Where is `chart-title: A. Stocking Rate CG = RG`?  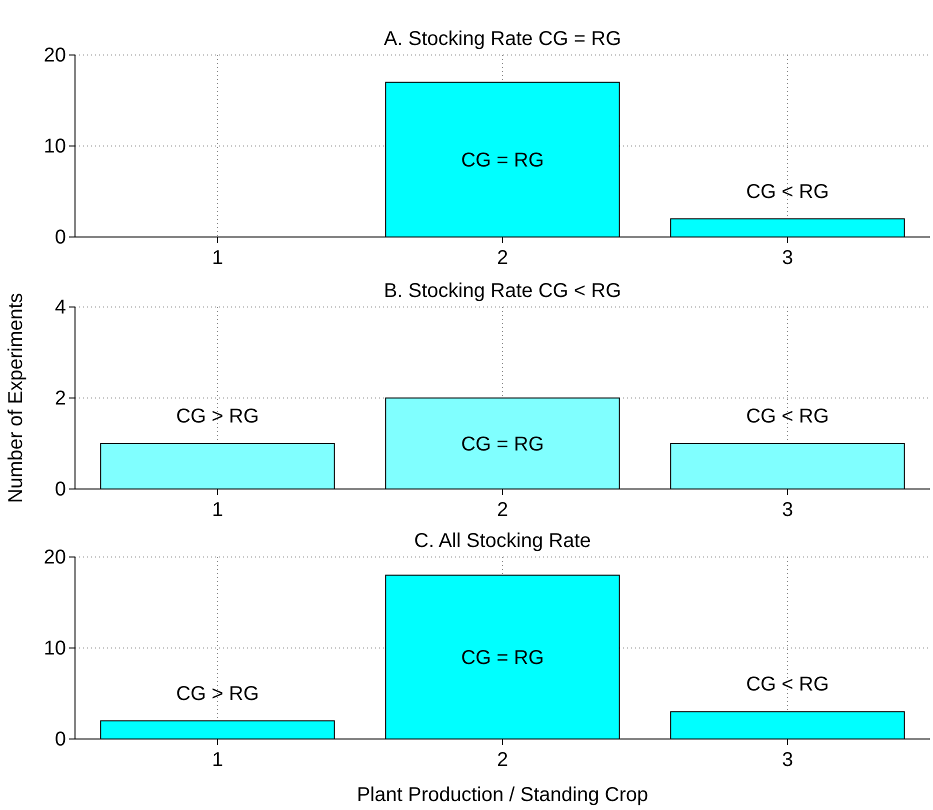
chart-title: A. Stocking Rate CG = RG is located at coordinates (503, 39).